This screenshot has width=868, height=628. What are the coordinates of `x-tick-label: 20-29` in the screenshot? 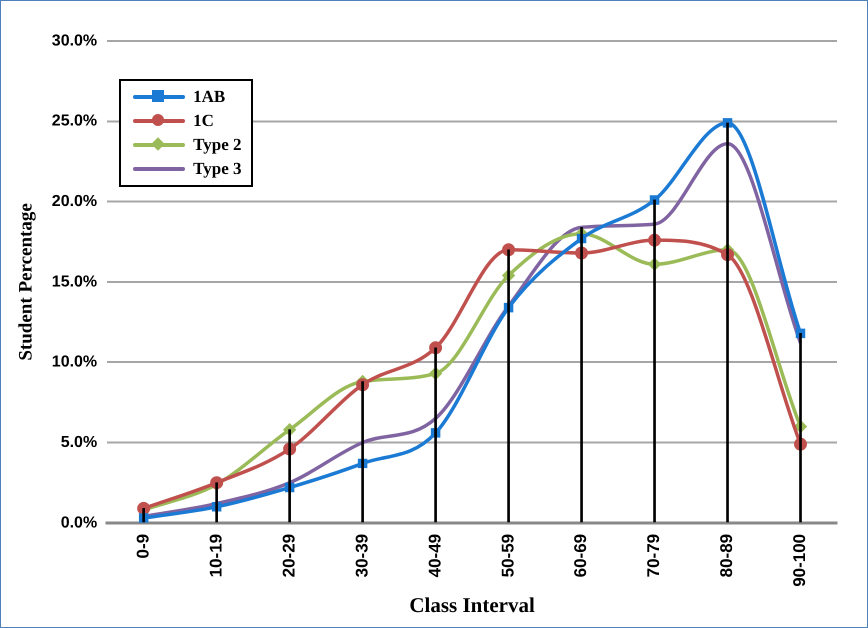 It's located at (288, 556).